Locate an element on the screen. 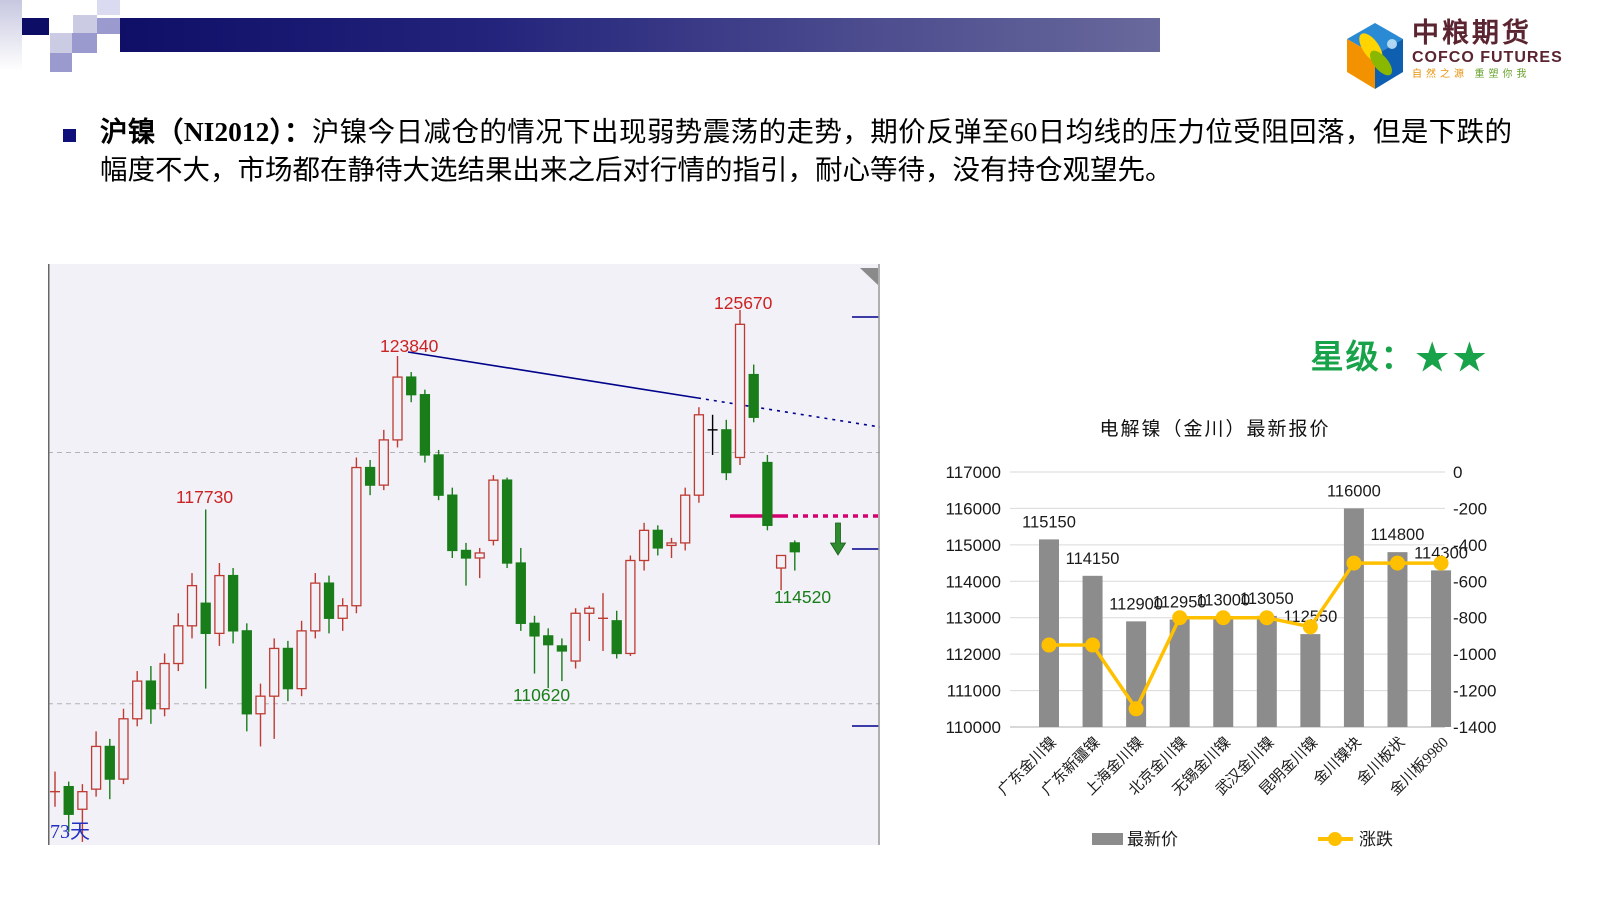 This screenshot has height=900, width=1600. price-annotation: 114520 is located at coordinates (802, 597).